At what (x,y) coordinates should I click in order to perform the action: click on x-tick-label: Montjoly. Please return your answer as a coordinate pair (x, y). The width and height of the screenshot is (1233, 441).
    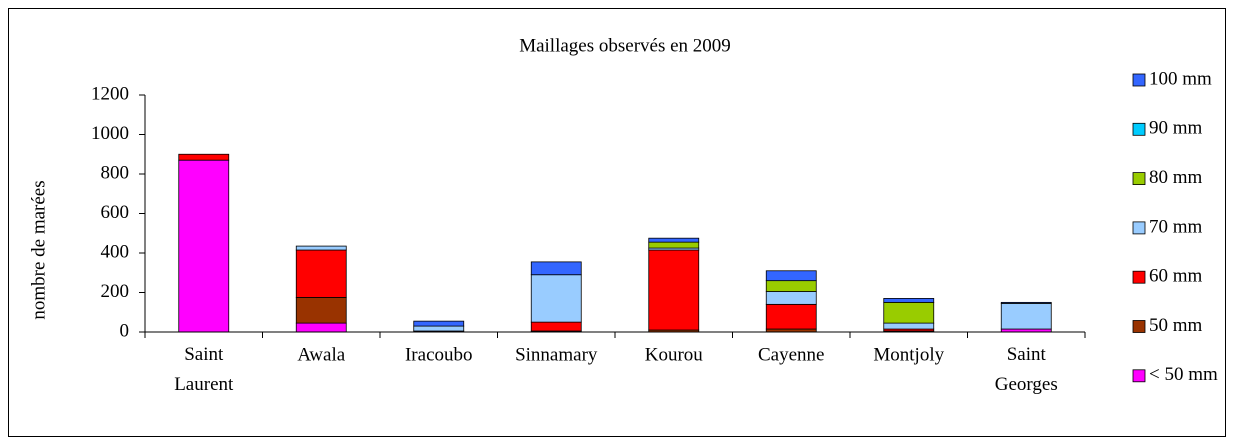
    Looking at the image, I should click on (908, 354).